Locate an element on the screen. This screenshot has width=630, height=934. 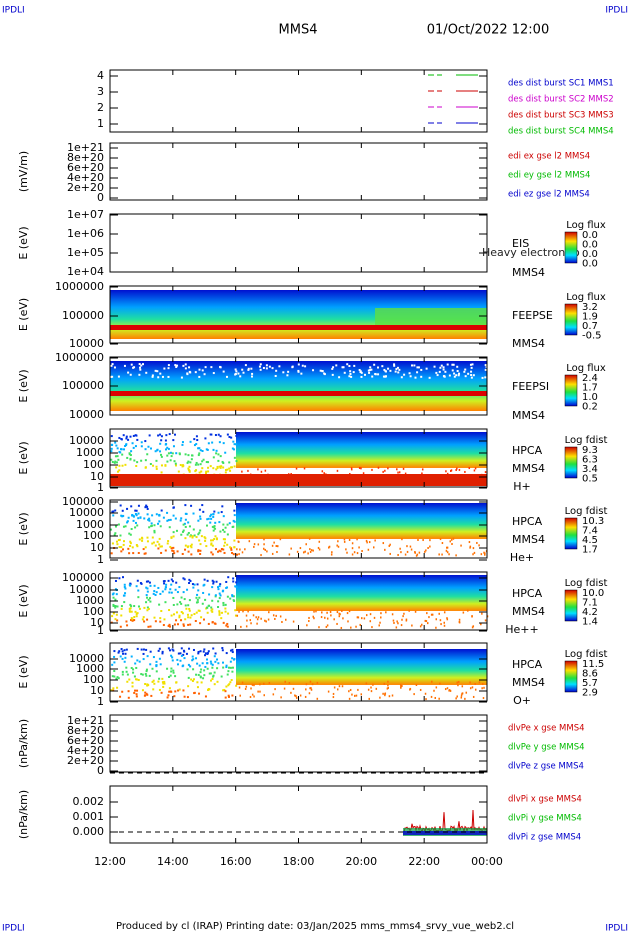
colorbar-label: 10.3 is located at coordinates (593, 521).